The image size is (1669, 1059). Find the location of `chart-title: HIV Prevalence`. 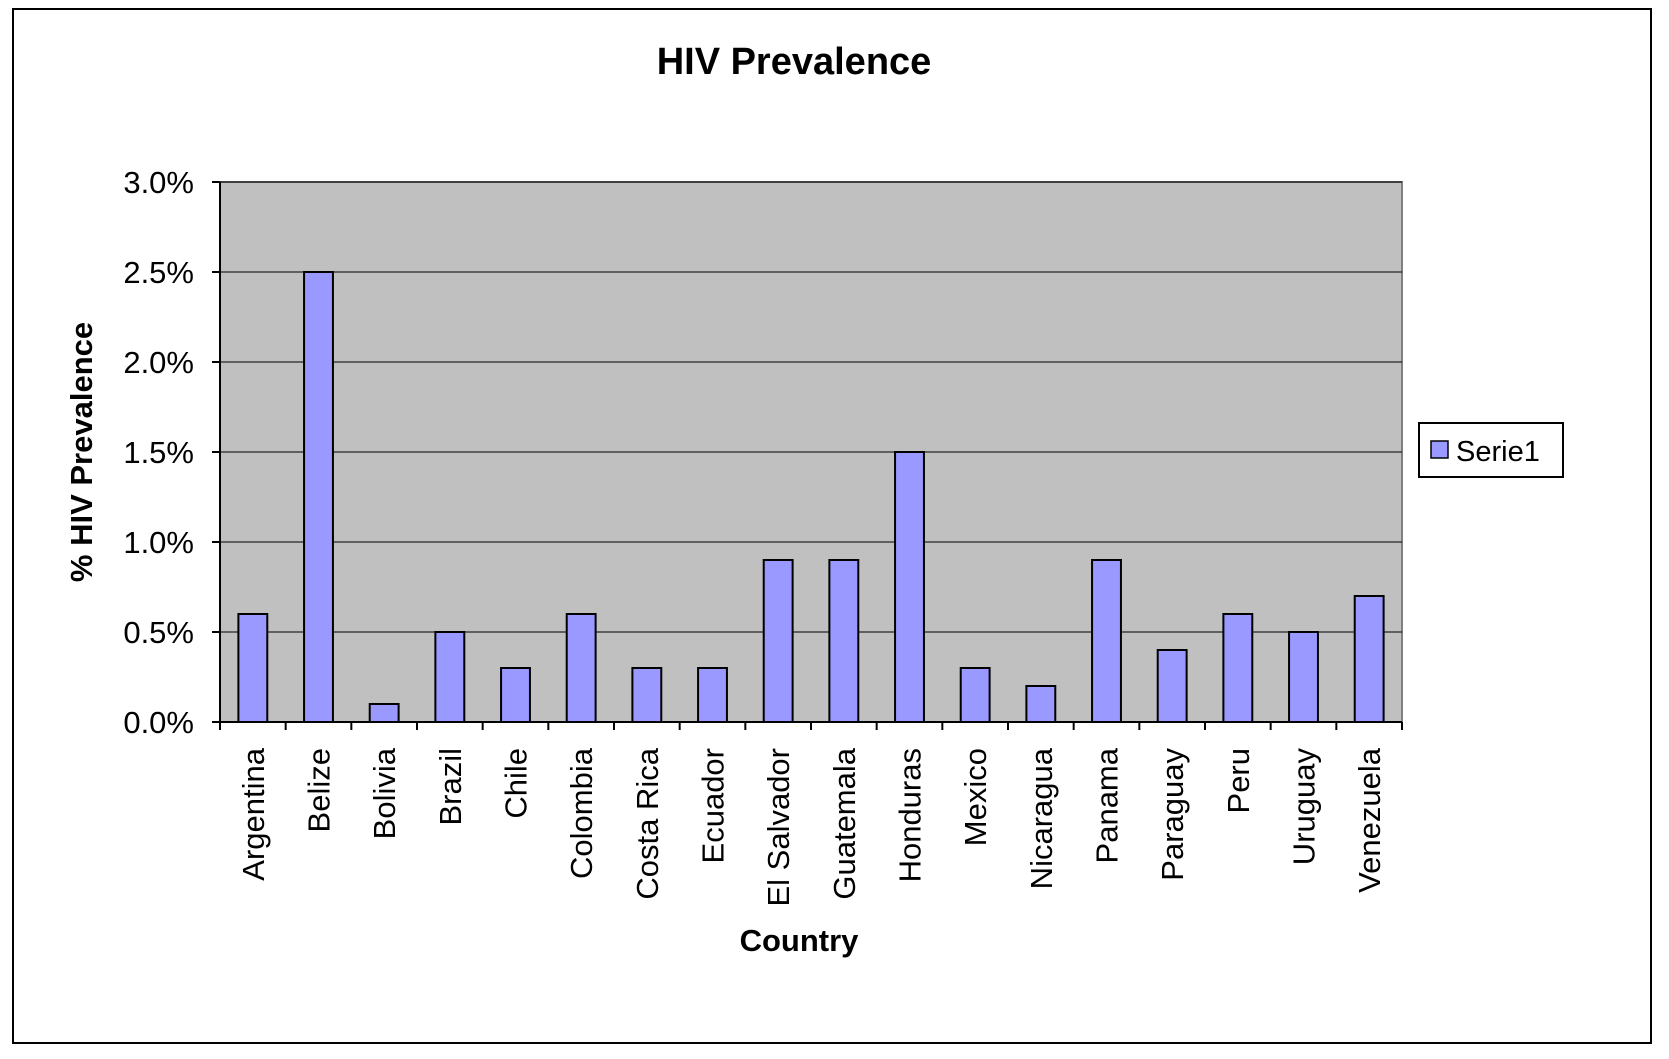

chart-title: HIV Prevalence is located at coordinates (794, 62).